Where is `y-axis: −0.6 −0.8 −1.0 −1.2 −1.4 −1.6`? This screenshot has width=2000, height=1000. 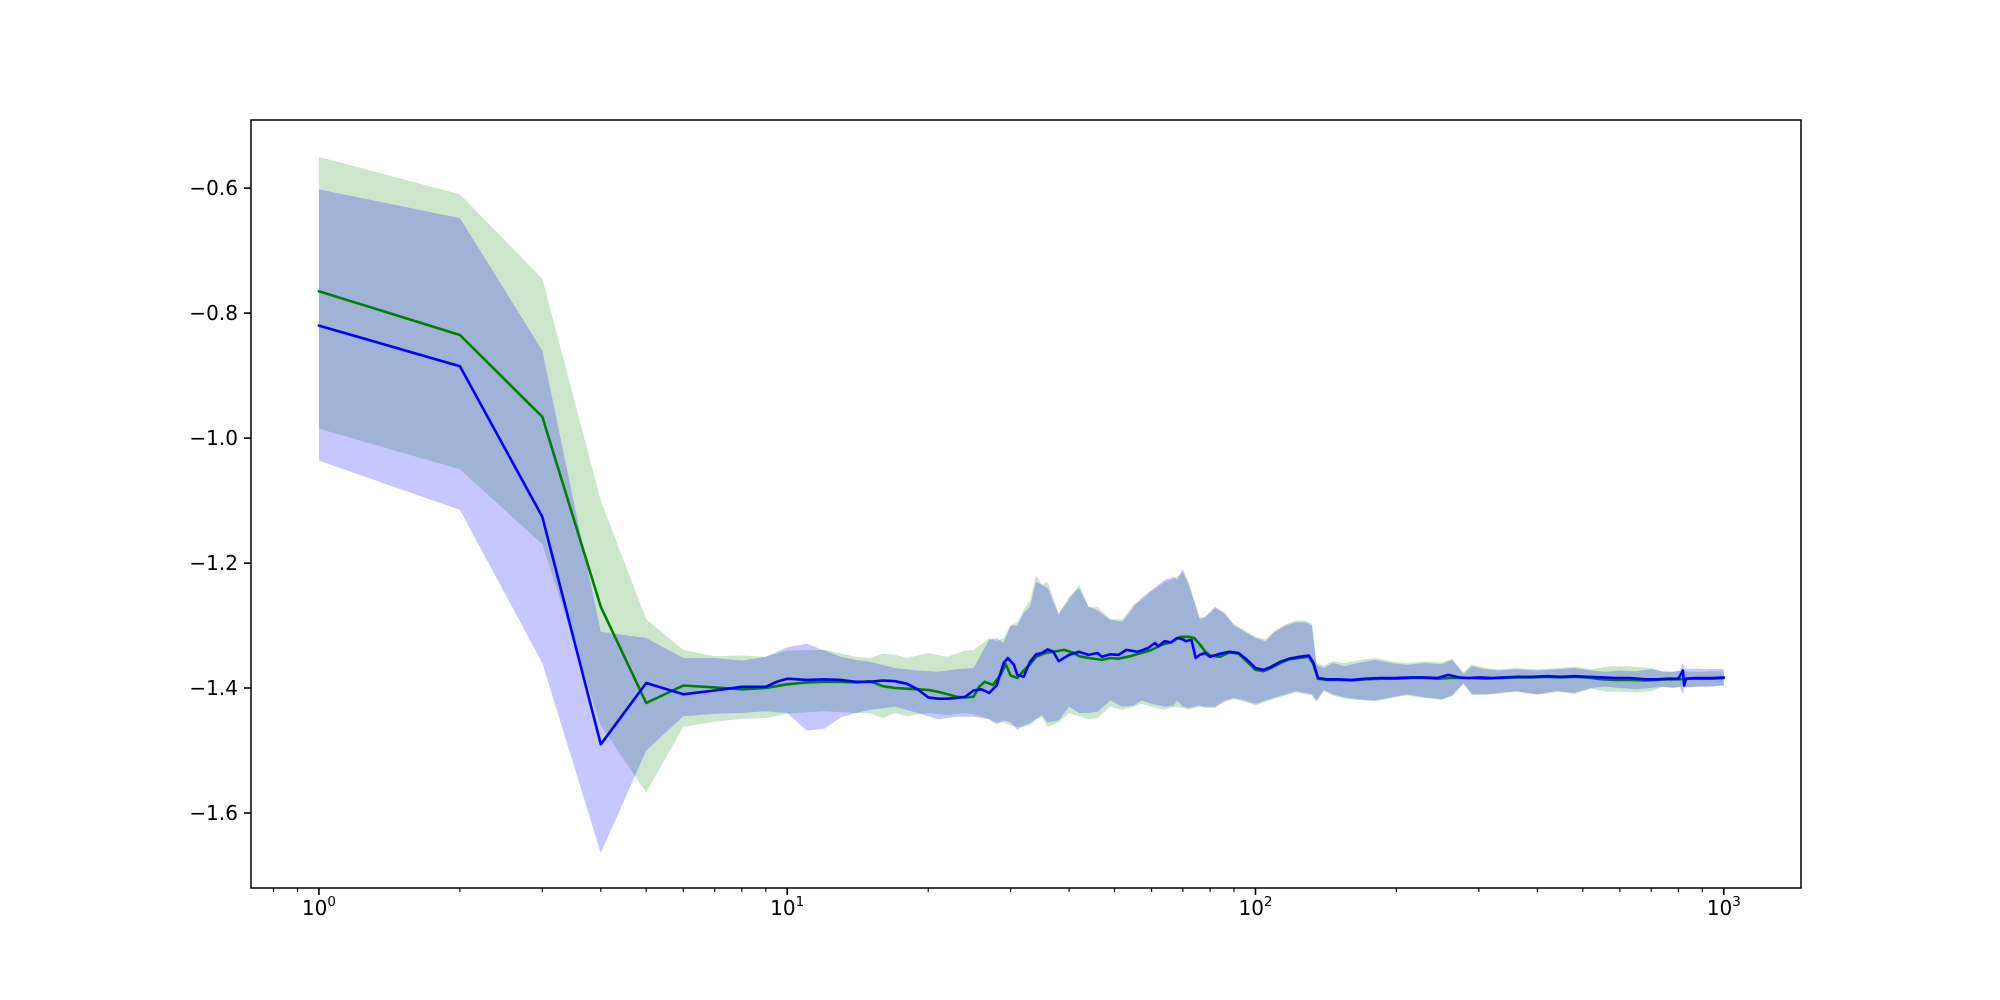
y-axis: −0.6 −0.8 −1.0 −1.2 −1.4 −1.6 is located at coordinates (220, 500).